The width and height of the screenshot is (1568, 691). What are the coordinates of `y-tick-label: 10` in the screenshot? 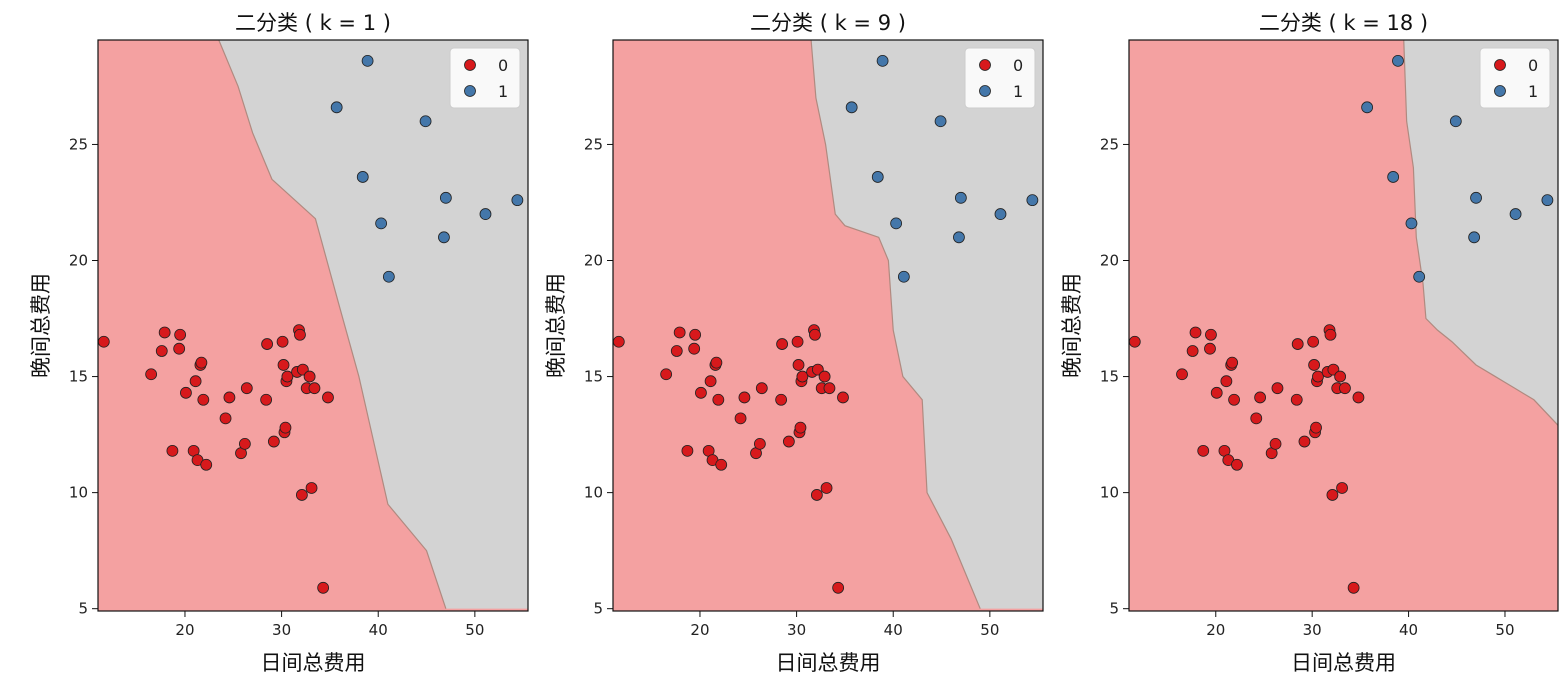 It's located at (593, 493).